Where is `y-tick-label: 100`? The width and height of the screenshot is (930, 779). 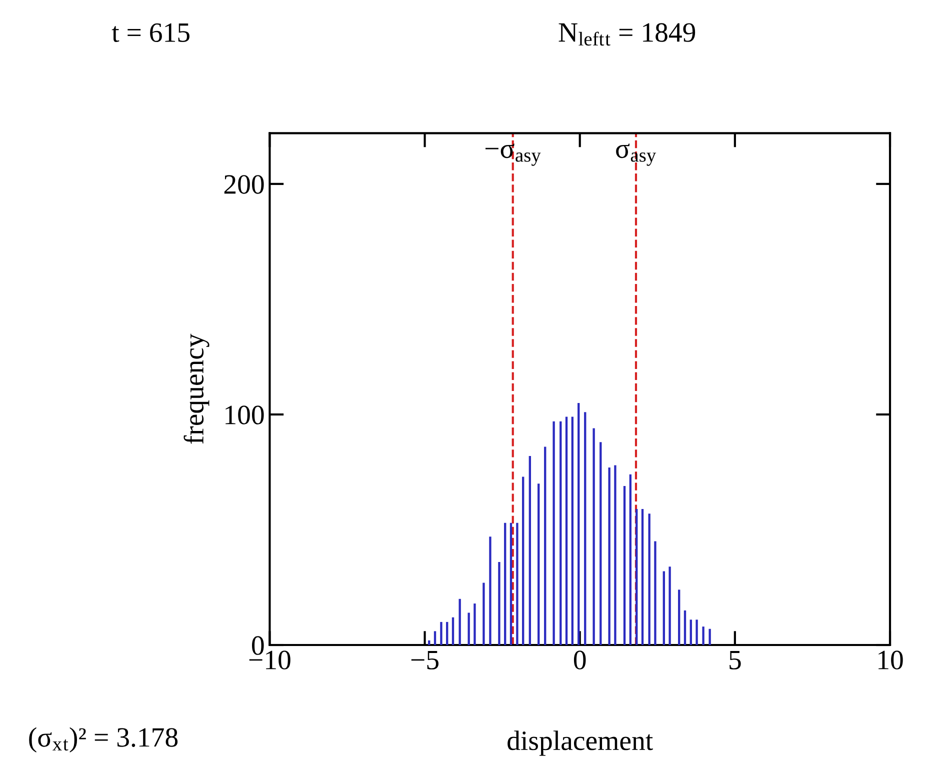 y-tick-label: 100 is located at coordinates (245, 415).